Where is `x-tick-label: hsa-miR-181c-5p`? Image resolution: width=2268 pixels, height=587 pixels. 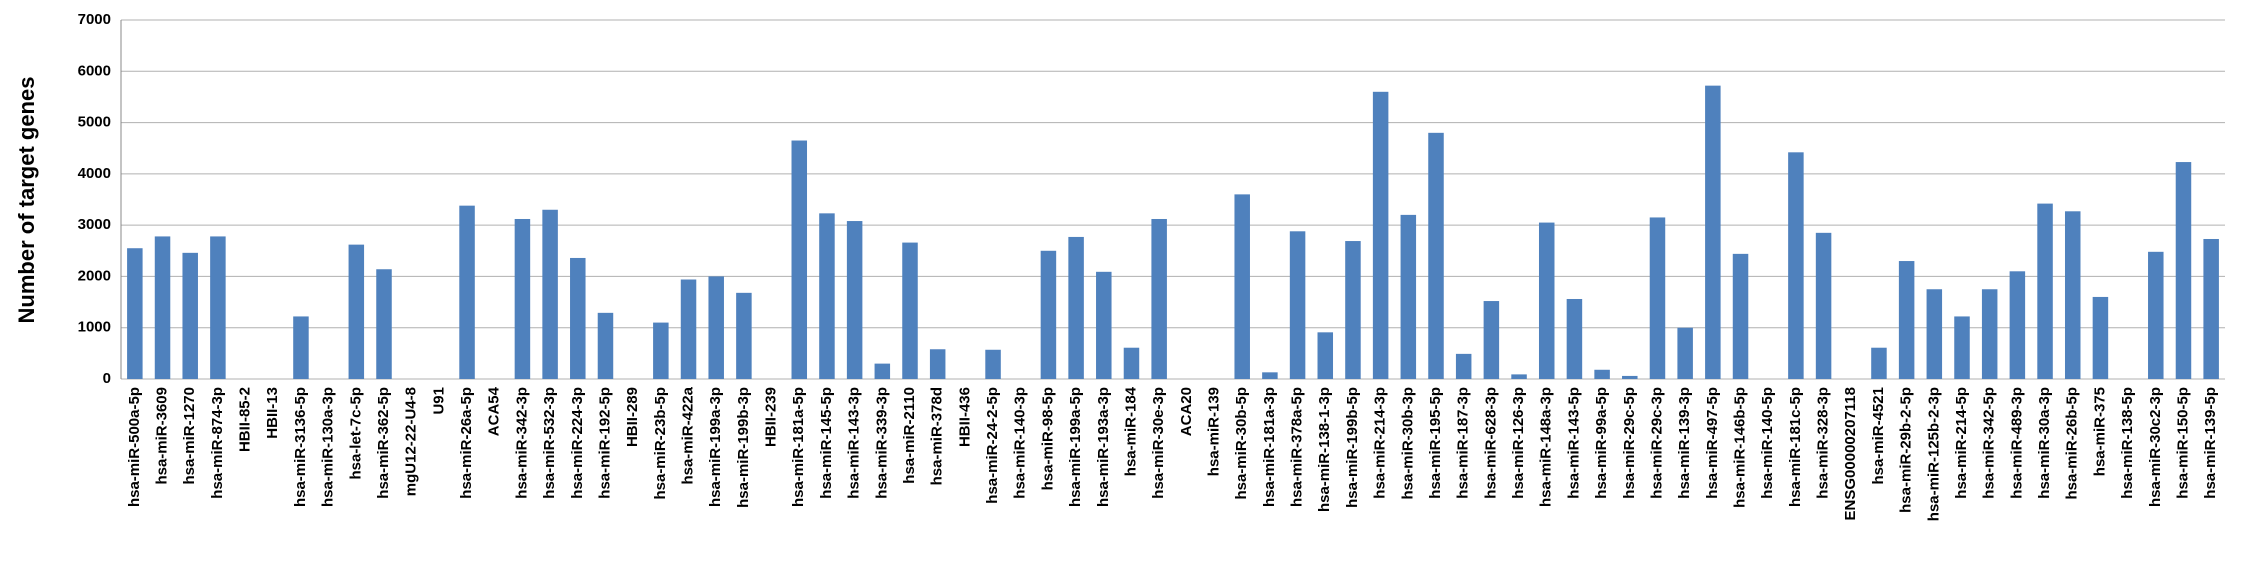
x-tick-label: hsa-miR-181c-5p is located at coordinates (1795, 447).